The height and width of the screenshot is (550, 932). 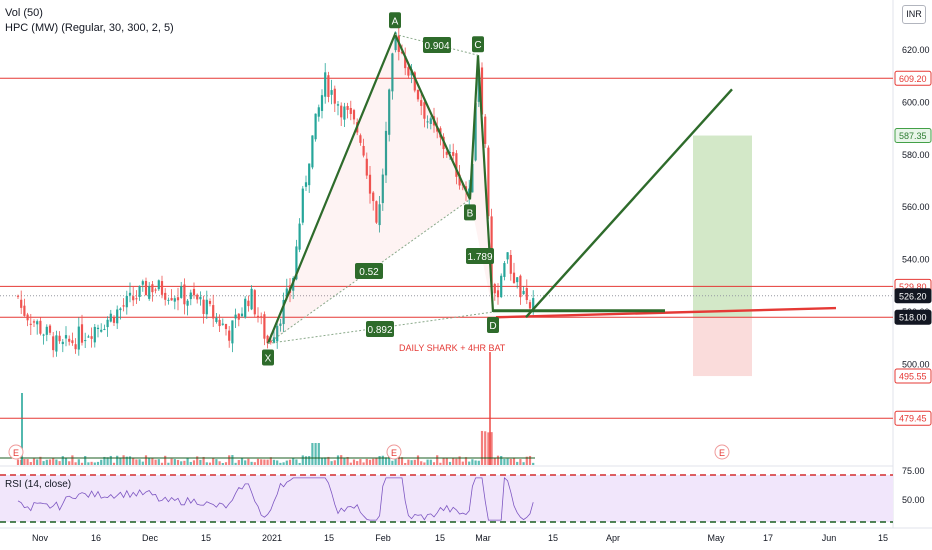 I want to click on price-label: 609.20, so click(x=913, y=79).